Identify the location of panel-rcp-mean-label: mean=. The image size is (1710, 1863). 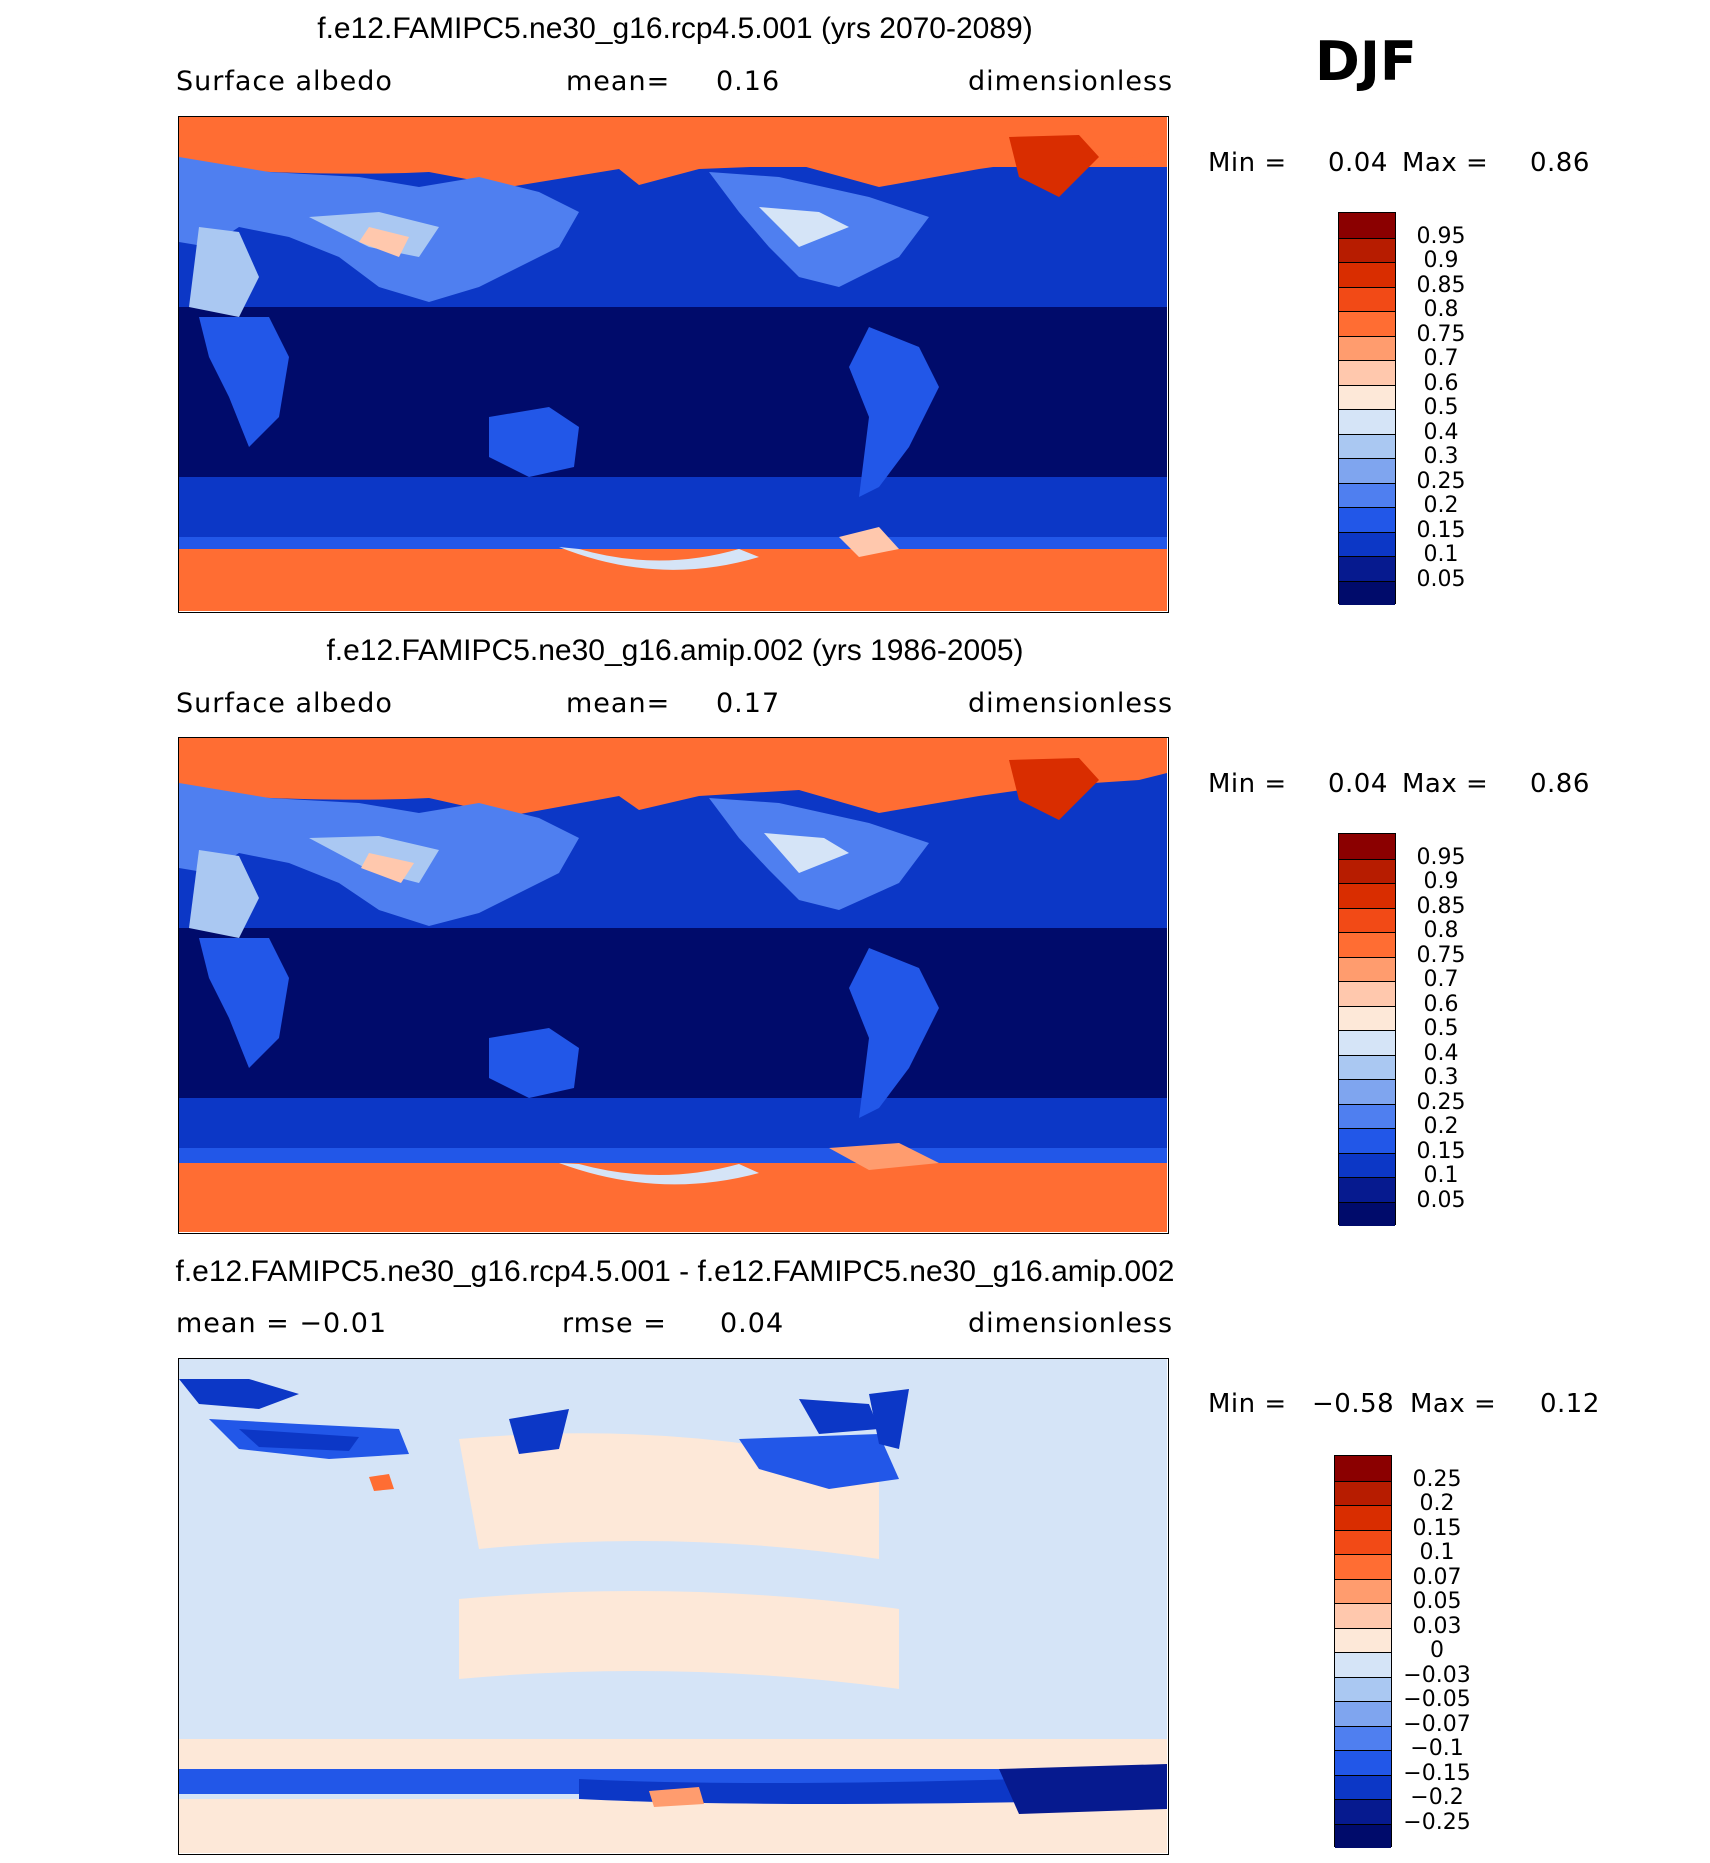
(618, 81).